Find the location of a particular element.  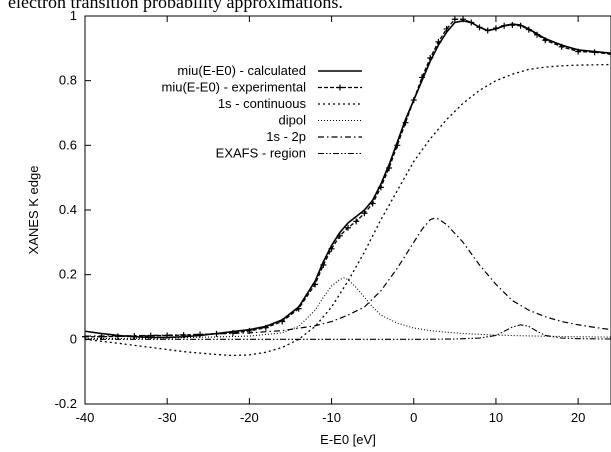

y-axis-label: XANES K edge is located at coordinates (33, 210).